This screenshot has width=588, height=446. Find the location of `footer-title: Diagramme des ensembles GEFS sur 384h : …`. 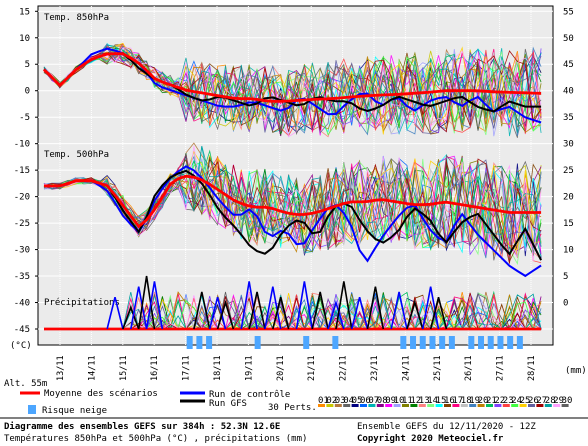

footer-title: Diagramme des ensembles GEFS sur 384h : … is located at coordinates (142, 426).